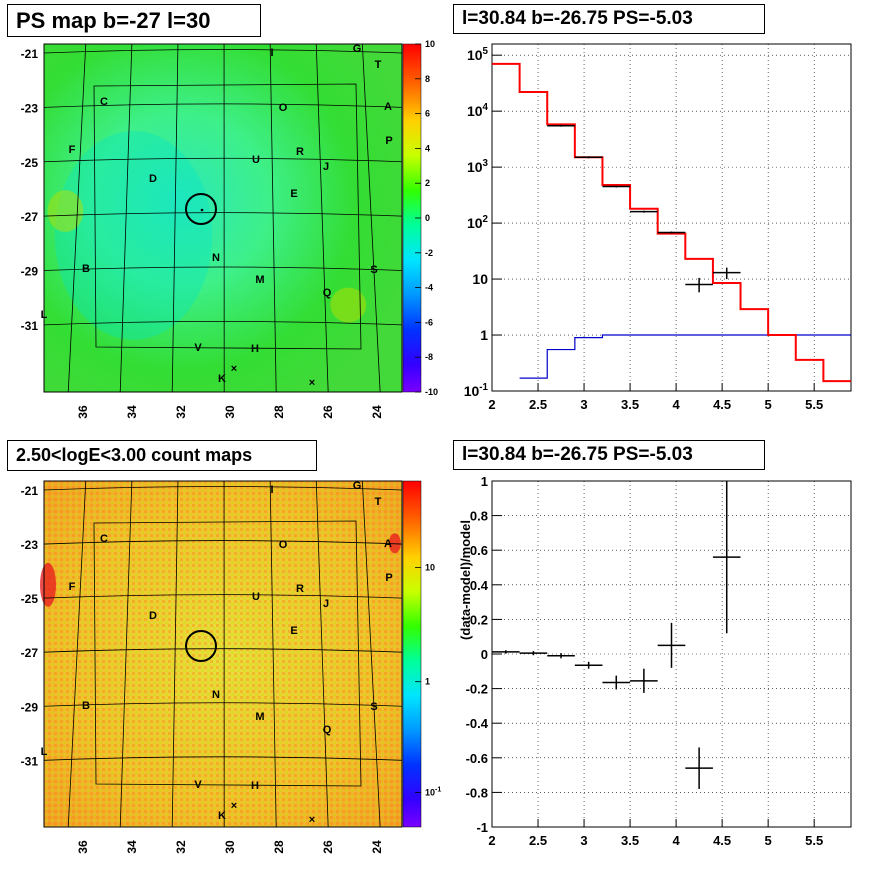  Describe the element at coordinates (30, 163) in the screenshot. I see `map-y-tick-label: -25` at that location.